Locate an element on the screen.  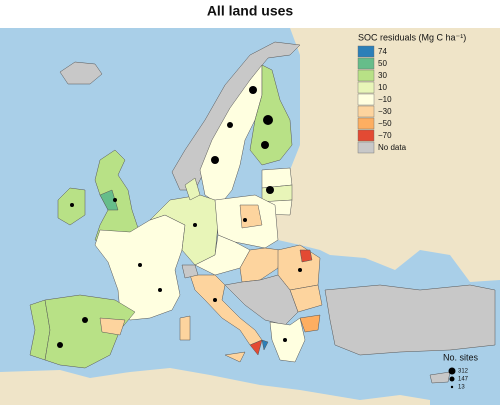
legend-label: 74 is located at coordinates (382, 51).